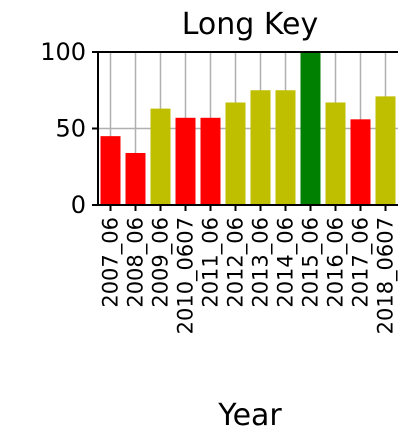  Describe the element at coordinates (111, 262) in the screenshot. I see `x-tick-label: 2007_06` at that location.